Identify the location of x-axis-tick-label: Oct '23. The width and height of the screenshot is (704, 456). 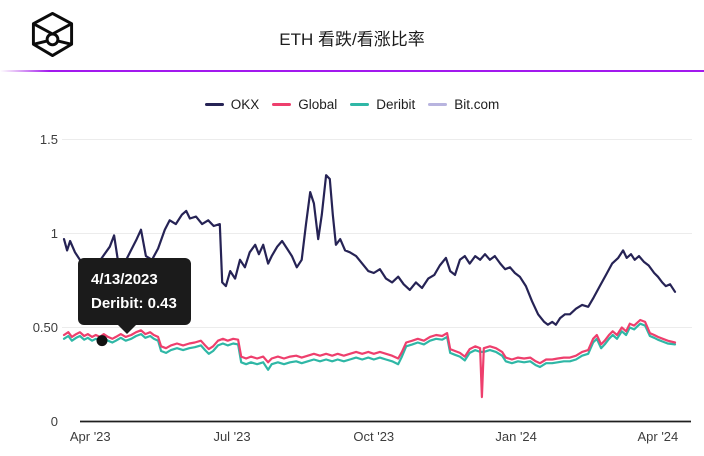
(373, 436).